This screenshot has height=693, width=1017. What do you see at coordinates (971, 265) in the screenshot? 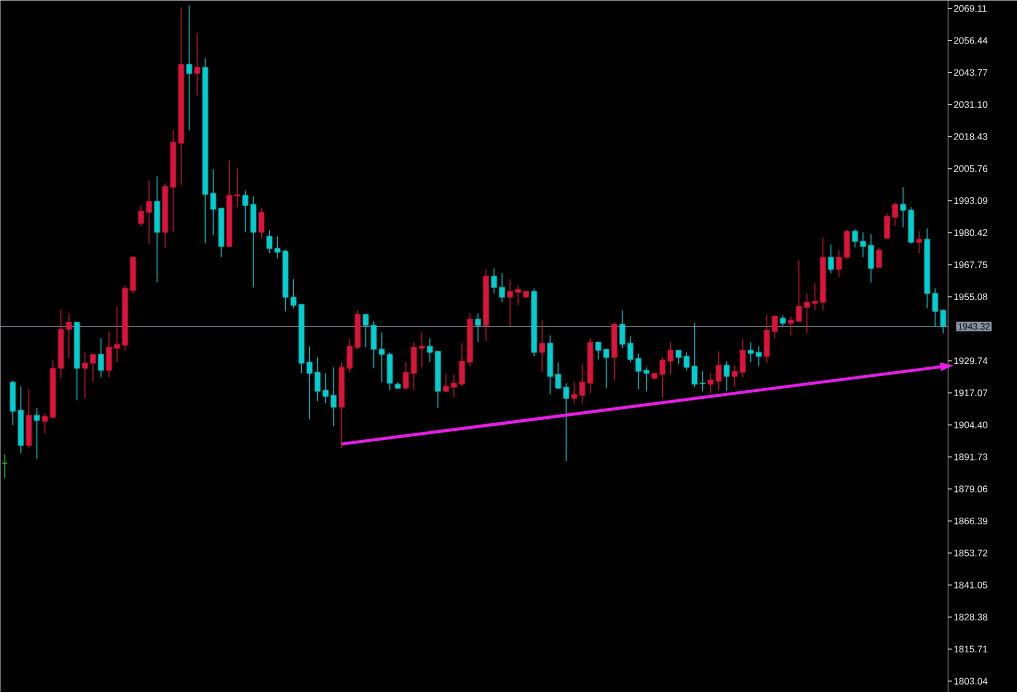
I see `y-tick-label: 1967.75` at bounding box center [971, 265].